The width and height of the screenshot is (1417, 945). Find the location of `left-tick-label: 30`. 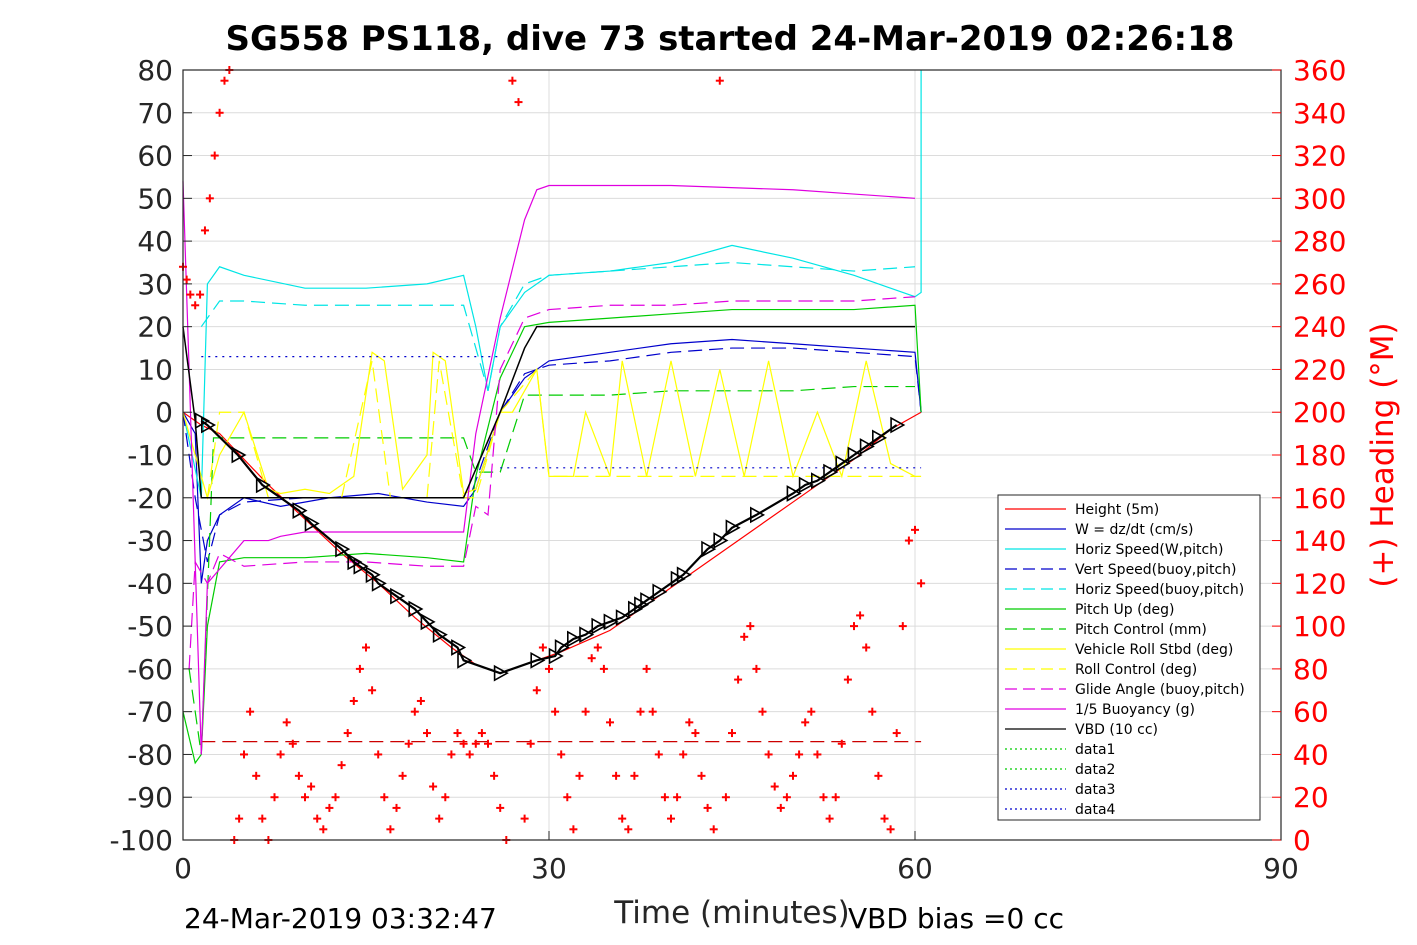

left-tick-label: 30 is located at coordinates (155, 284).